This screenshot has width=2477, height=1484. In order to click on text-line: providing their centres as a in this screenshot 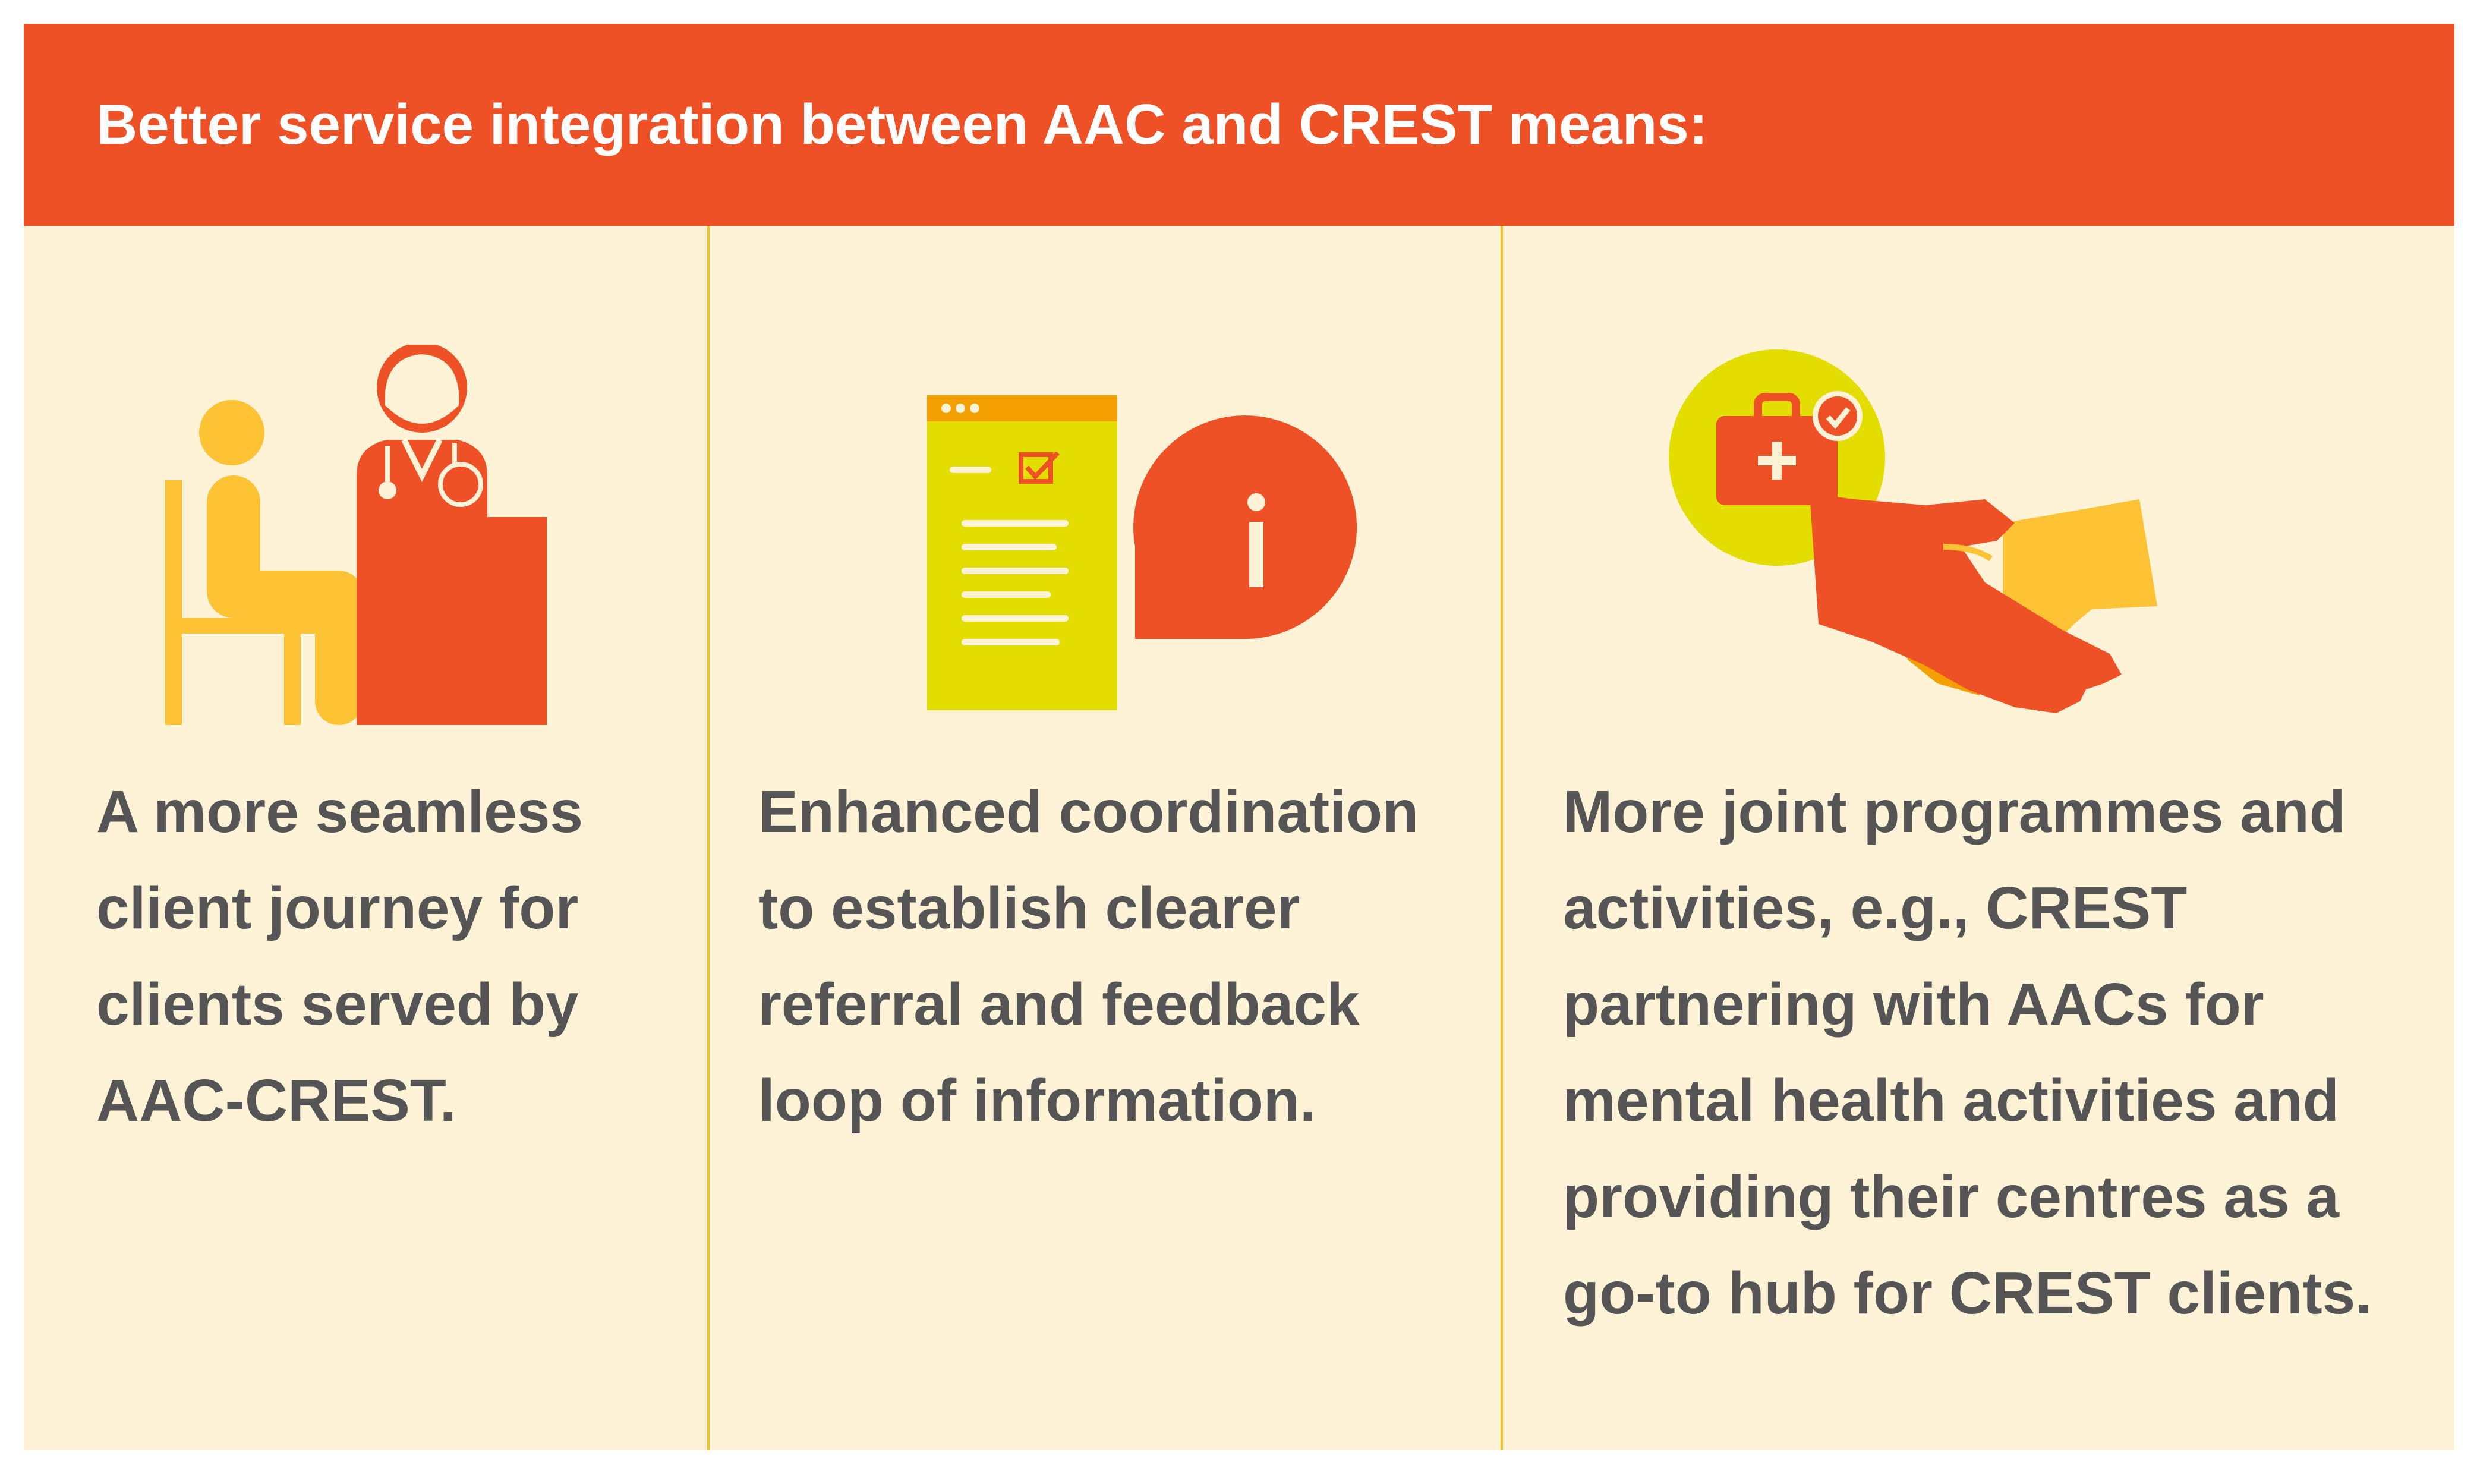, I will do `click(1951, 1197)`.